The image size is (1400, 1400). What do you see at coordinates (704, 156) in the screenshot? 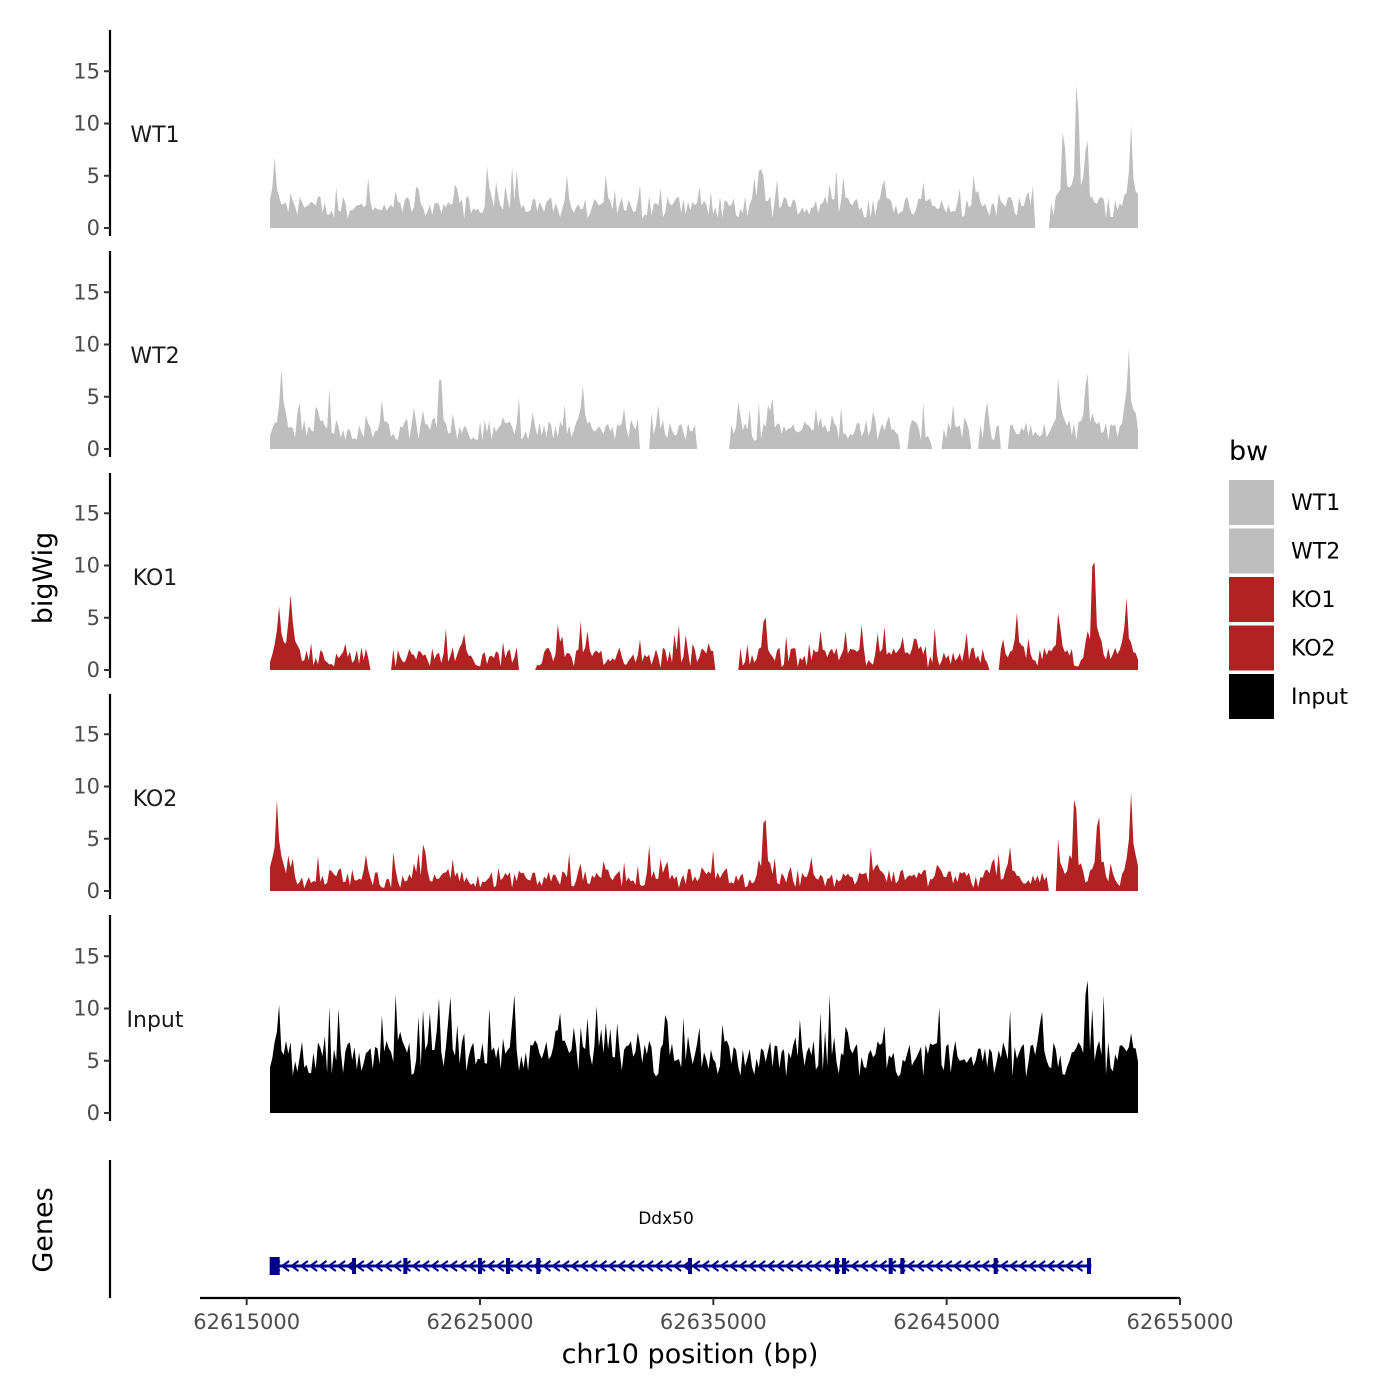
I see `coverage-area-wt1` at bounding box center [704, 156].